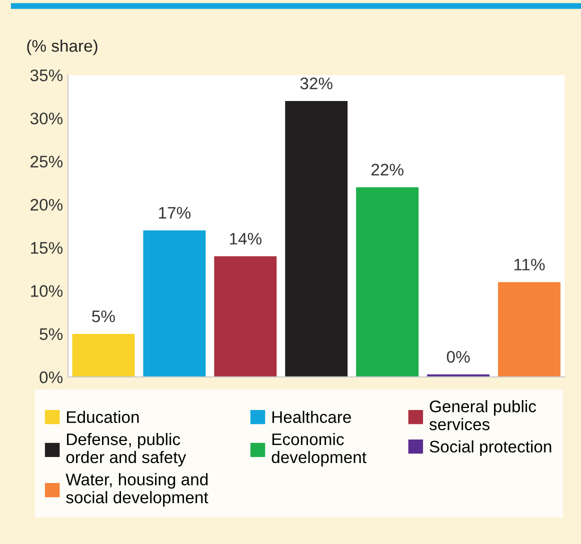 This screenshot has height=544, width=581. What do you see at coordinates (46, 204) in the screenshot?
I see `y-tick-label: 20%` at bounding box center [46, 204].